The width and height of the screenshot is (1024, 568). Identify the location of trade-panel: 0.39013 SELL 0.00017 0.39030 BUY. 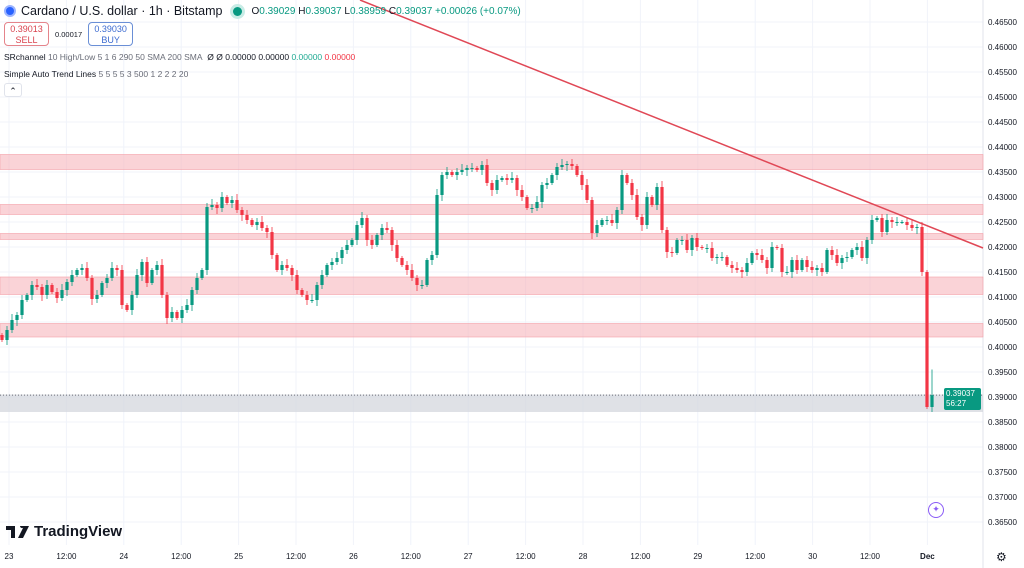
(69, 34).